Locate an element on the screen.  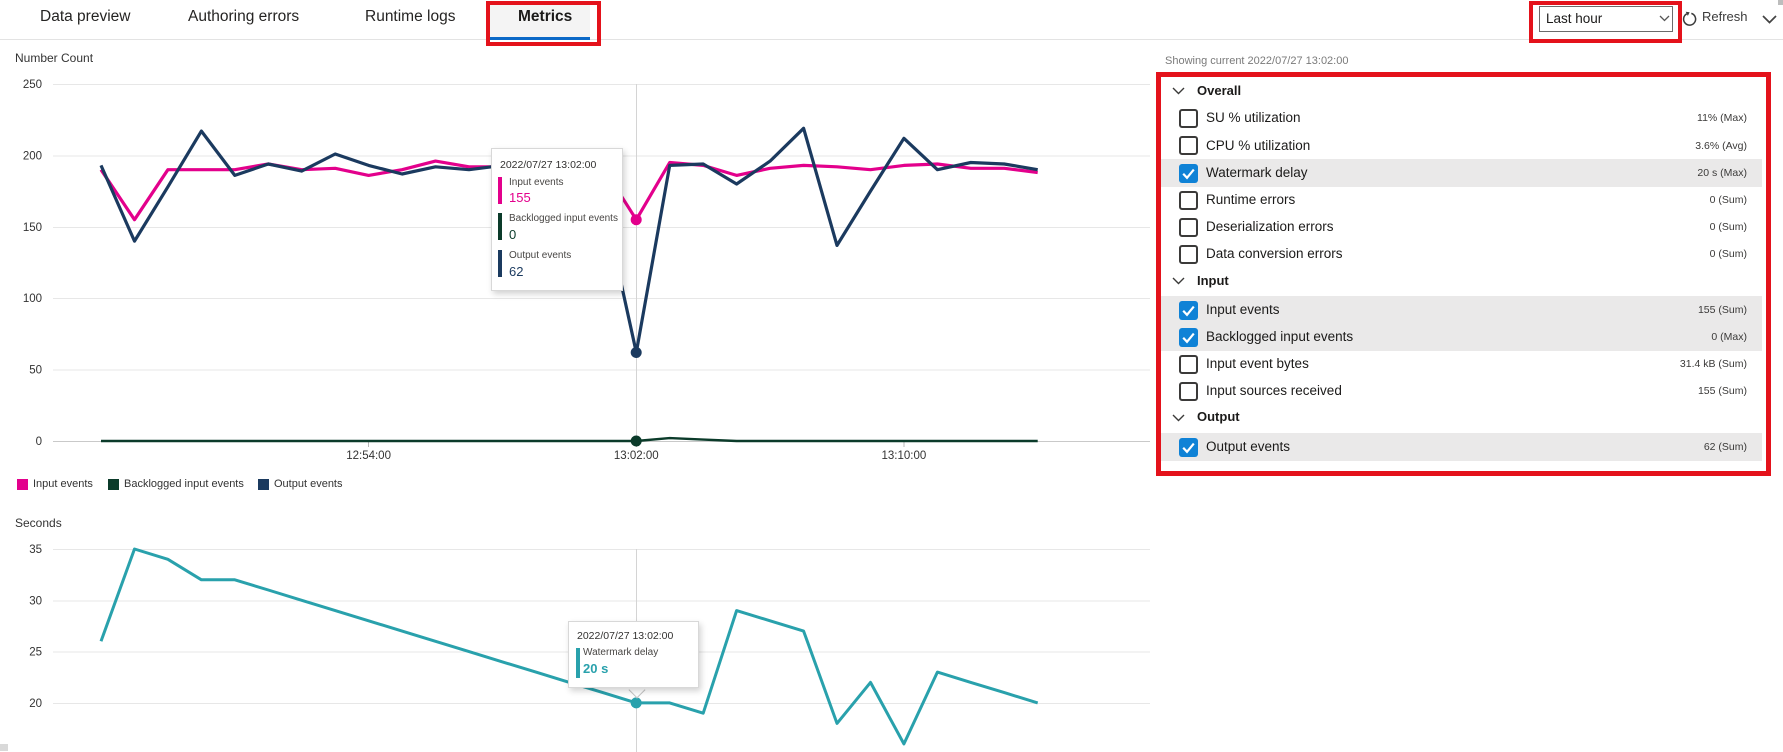
svg-text: 30 is located at coordinates (35, 601).